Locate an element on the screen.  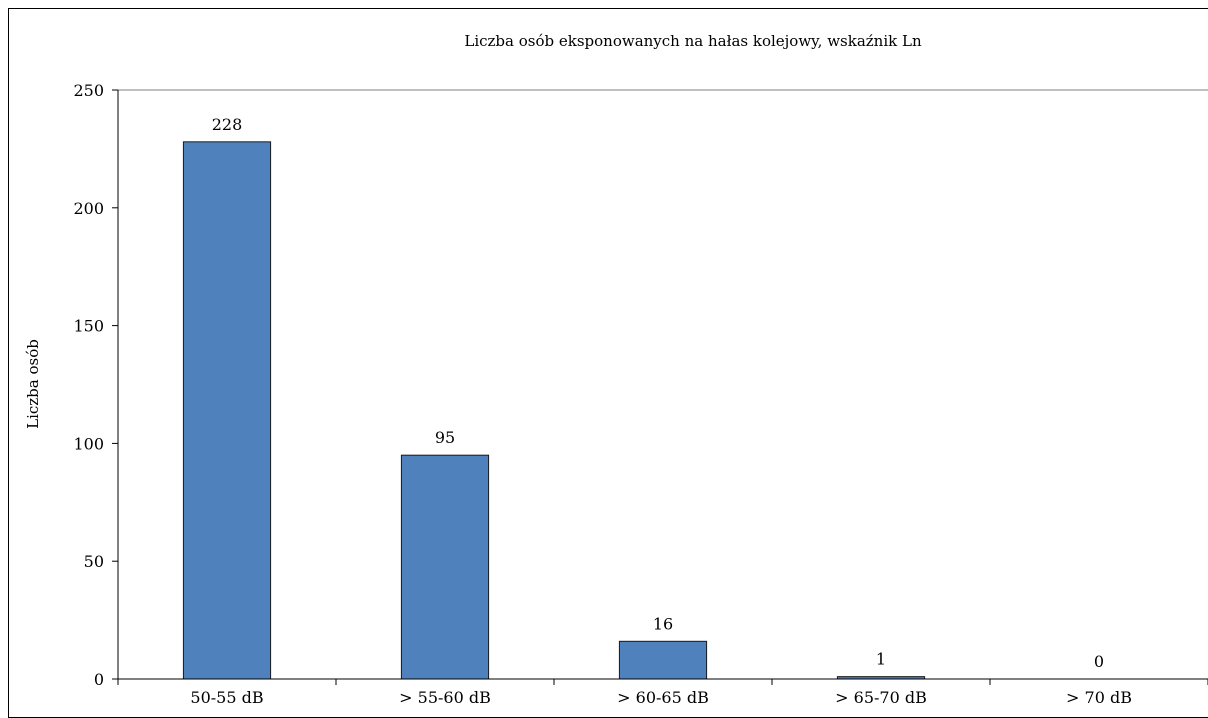
y-tick-label: 200 is located at coordinates (88, 208).